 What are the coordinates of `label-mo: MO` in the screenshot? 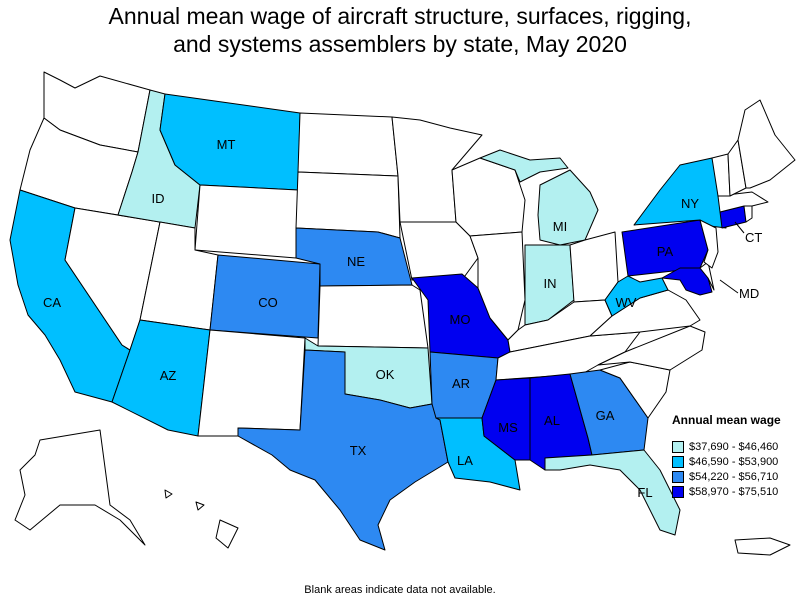 It's located at (460, 319).